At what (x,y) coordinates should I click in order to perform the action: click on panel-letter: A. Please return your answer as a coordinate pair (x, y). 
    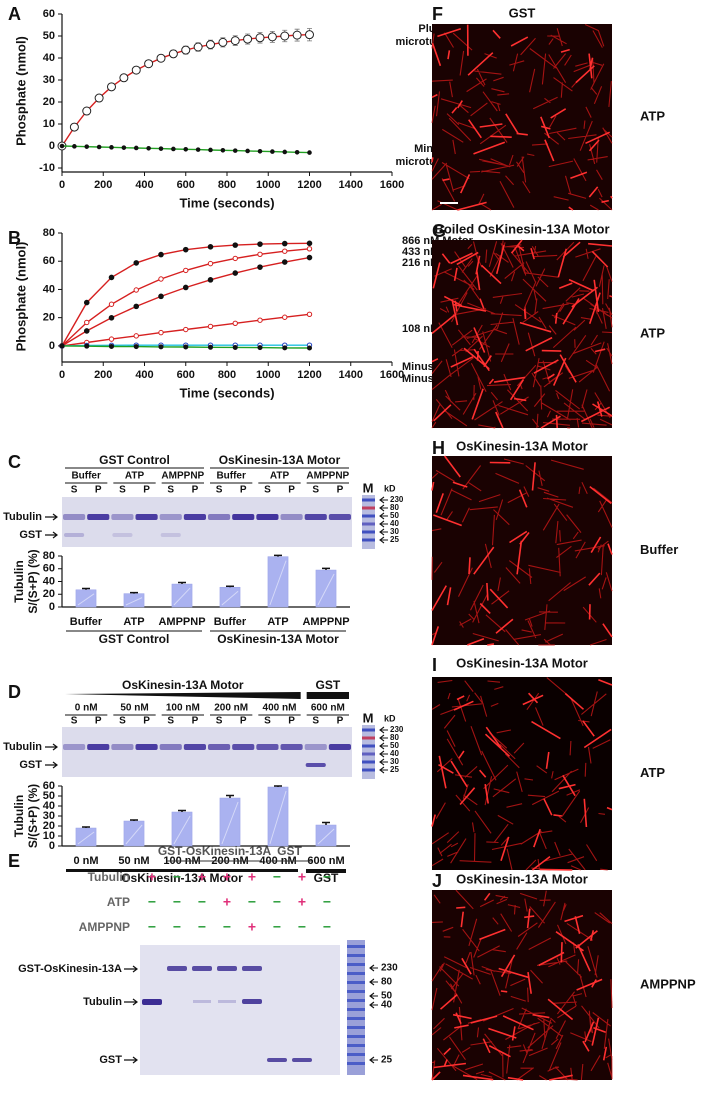
    Looking at the image, I should click on (14, 14).